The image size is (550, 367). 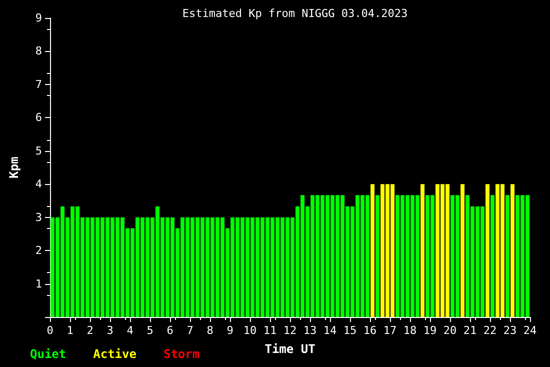 What do you see at coordinates (295, 13) in the screenshot?
I see `chart-title: Estimated Kp from NIGGG 03.04.2023` at bounding box center [295, 13].